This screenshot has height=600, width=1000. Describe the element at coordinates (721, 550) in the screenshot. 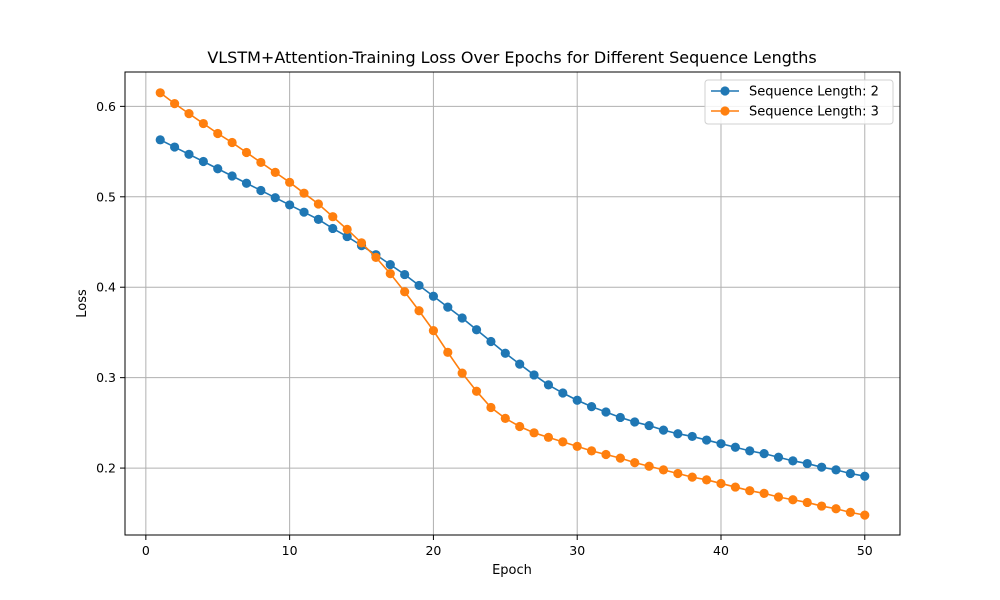

I see `x-tick-label: 40` at that location.